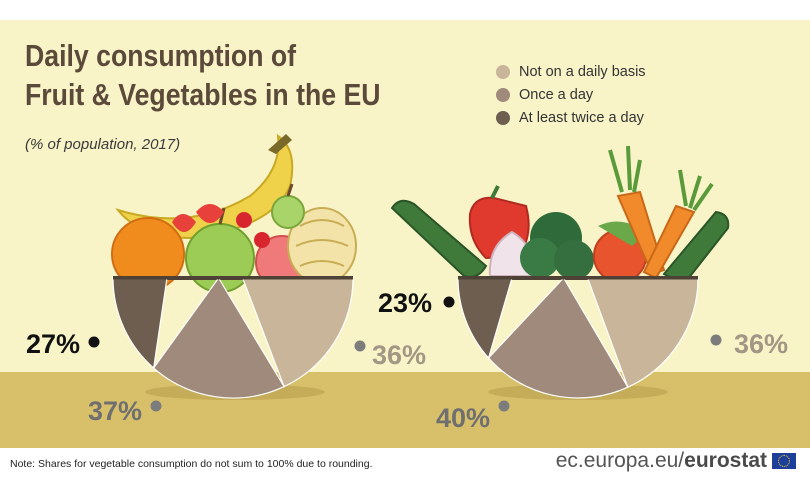 This screenshot has width=810, height=500. I want to click on source-prefix: ec.europa.eu/, so click(620, 460).